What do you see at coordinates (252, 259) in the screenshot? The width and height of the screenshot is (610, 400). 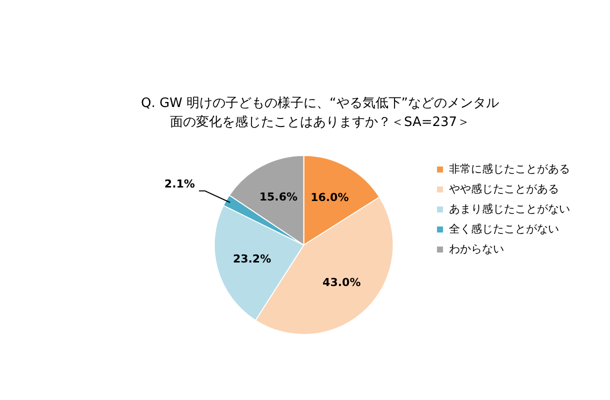 I see `data-label: 23.2%` at bounding box center [252, 259].